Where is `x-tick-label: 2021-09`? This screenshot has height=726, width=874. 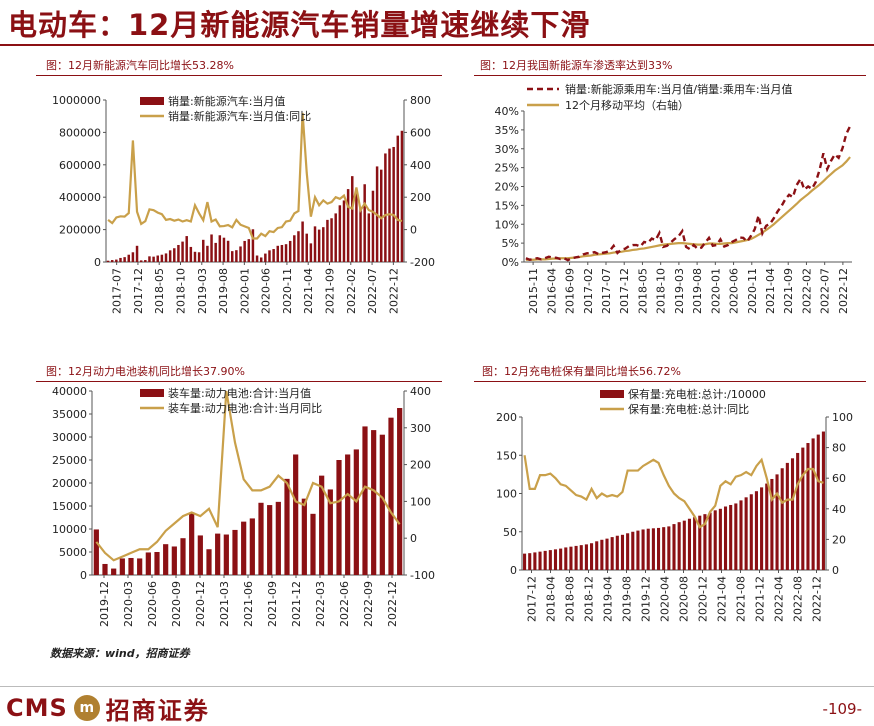
x-tick-label: 2021-09 is located at coordinates (272, 604).